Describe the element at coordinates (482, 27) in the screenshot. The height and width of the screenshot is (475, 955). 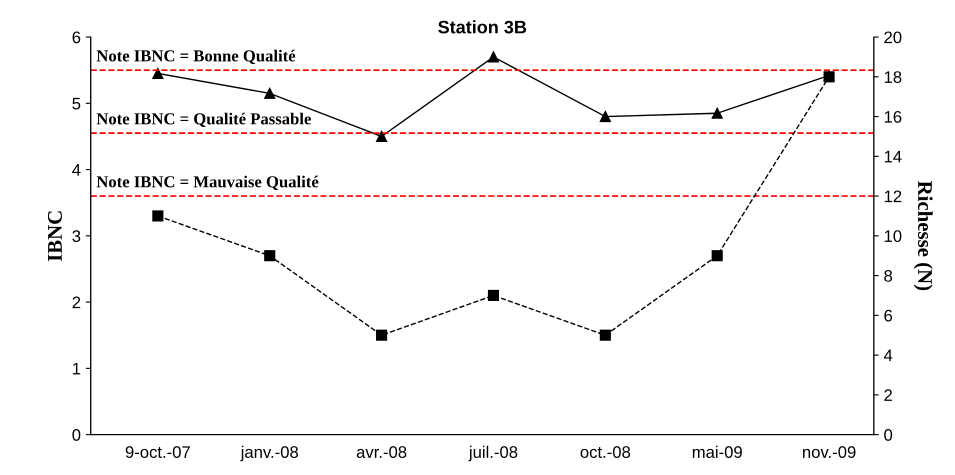
I see `chart-title: Station 3B` at that location.